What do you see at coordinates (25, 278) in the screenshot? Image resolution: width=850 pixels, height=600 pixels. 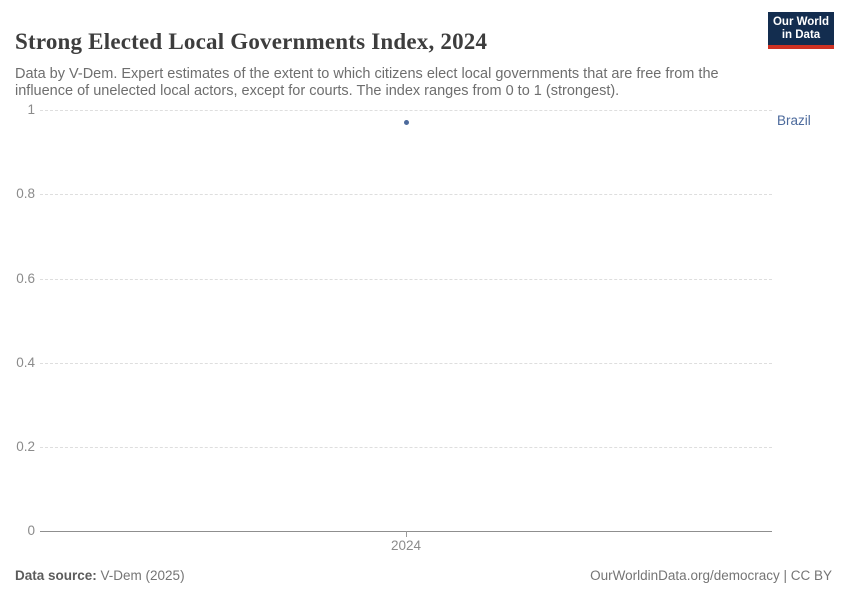 I see `y-tick-label: 0.6` at bounding box center [25, 278].